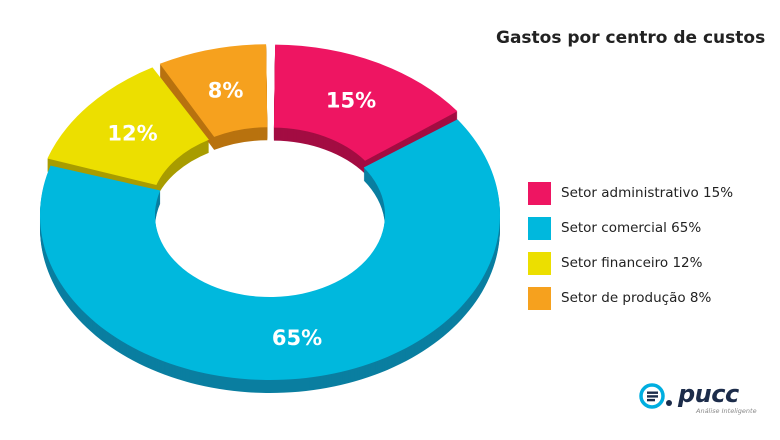 The image size is (780, 440). What do you see at coordinates (226, 91) in the screenshot?
I see `slice-label-setor-de-producao: 8%` at bounding box center [226, 91].